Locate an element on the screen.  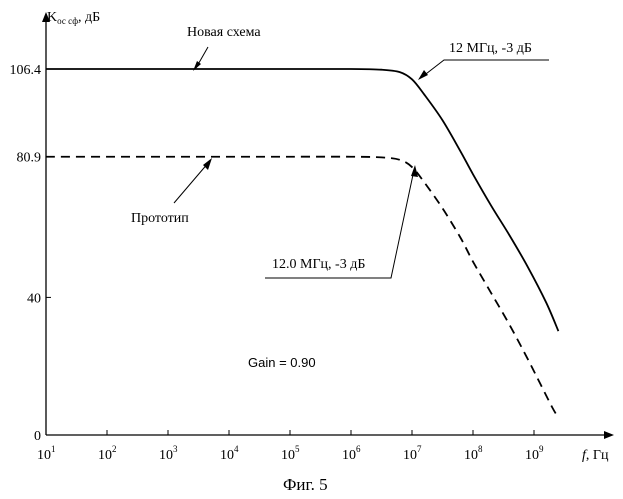
x-axis-title-unit: , Гц is located at coordinates (597, 455).